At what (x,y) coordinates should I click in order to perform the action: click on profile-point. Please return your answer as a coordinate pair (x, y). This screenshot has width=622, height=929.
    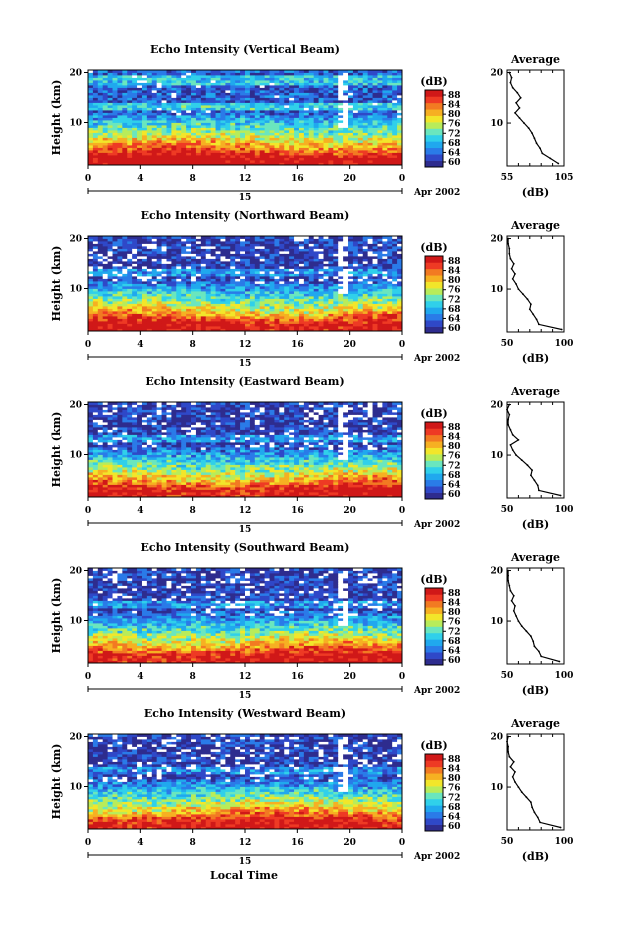
    Looking at the image, I should click on (558, 163).